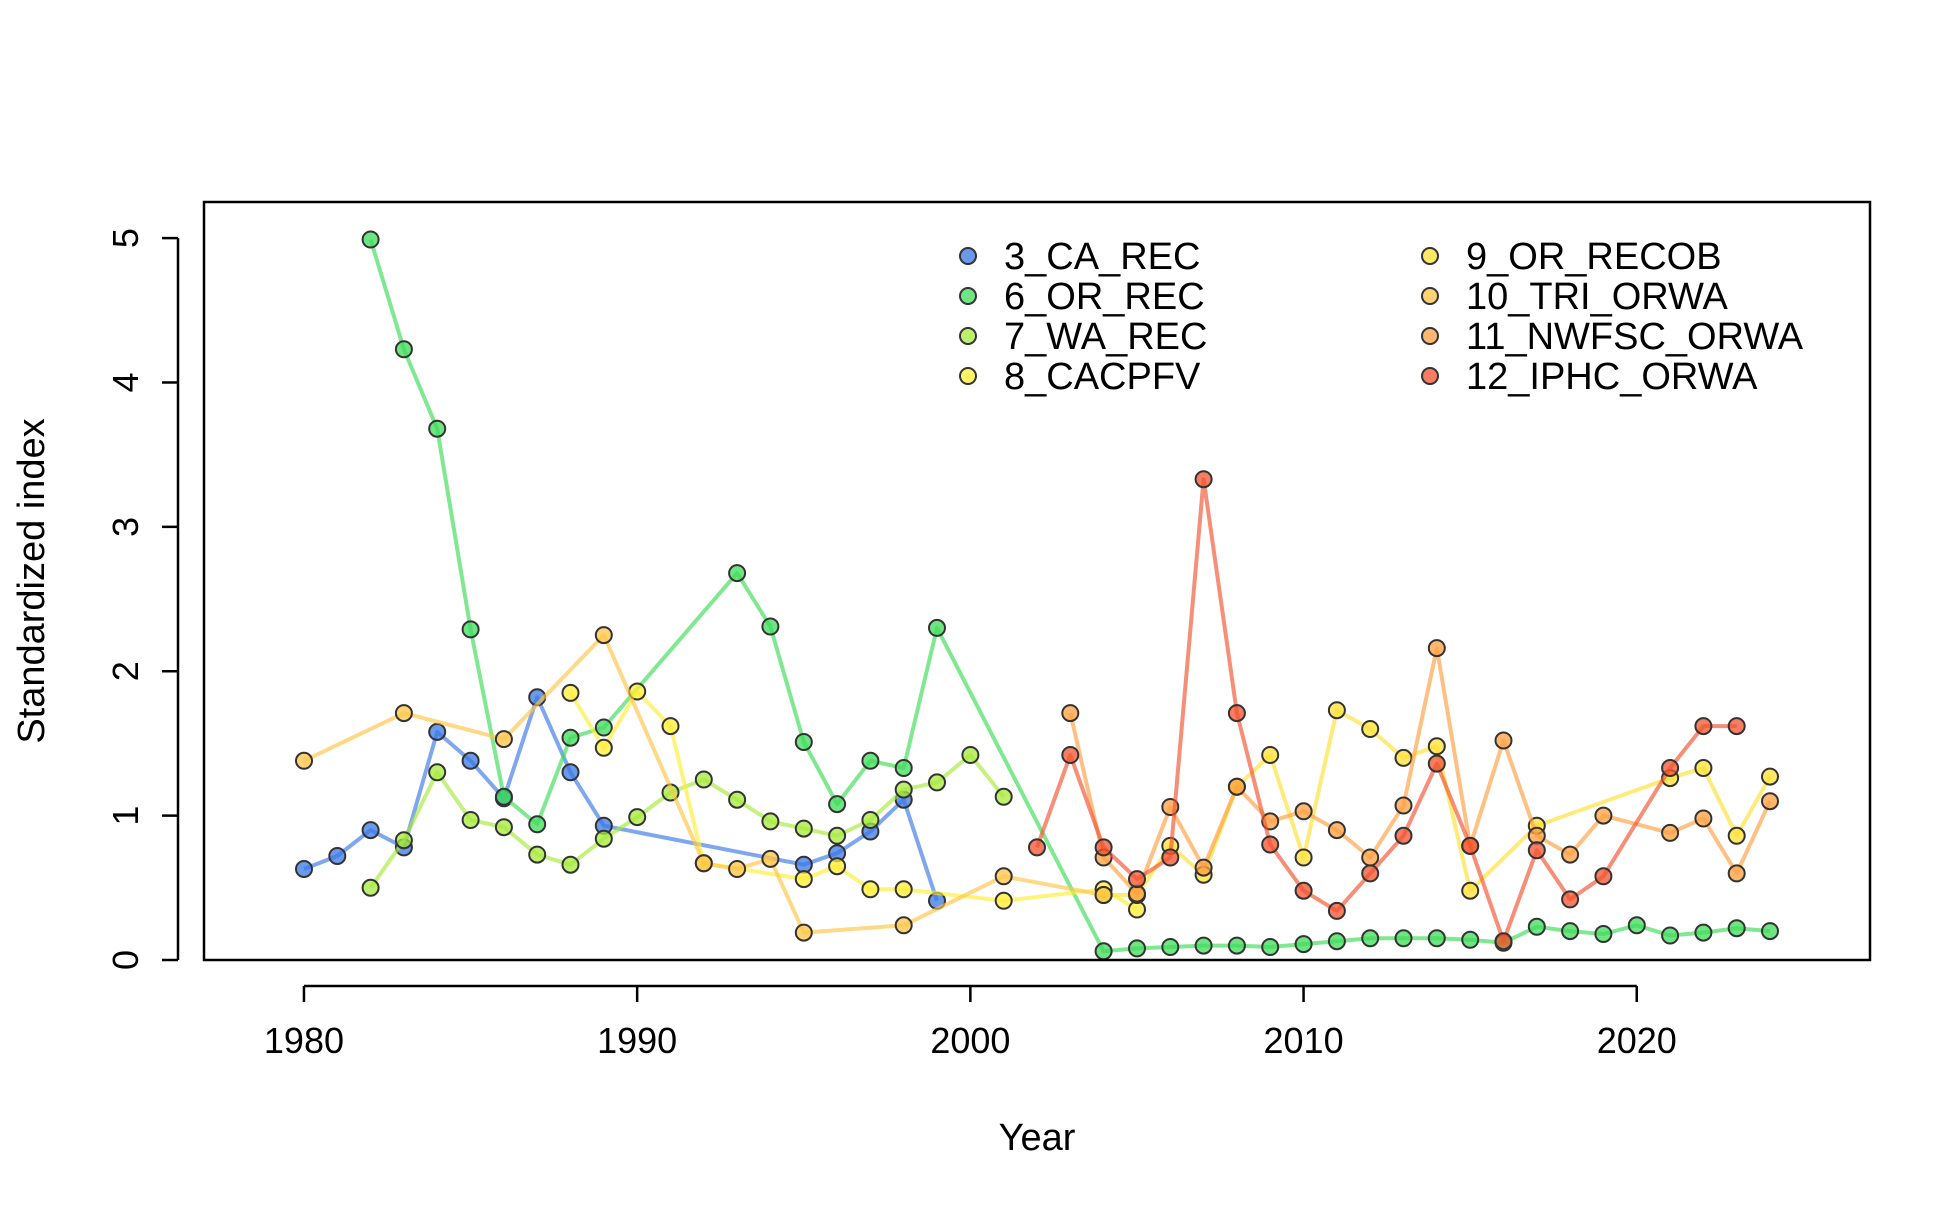 Image resolution: width=1950 pixels, height=1205 pixels. What do you see at coordinates (1102, 377) in the screenshot?
I see `legend-label: 8_CACPFV` at bounding box center [1102, 377].